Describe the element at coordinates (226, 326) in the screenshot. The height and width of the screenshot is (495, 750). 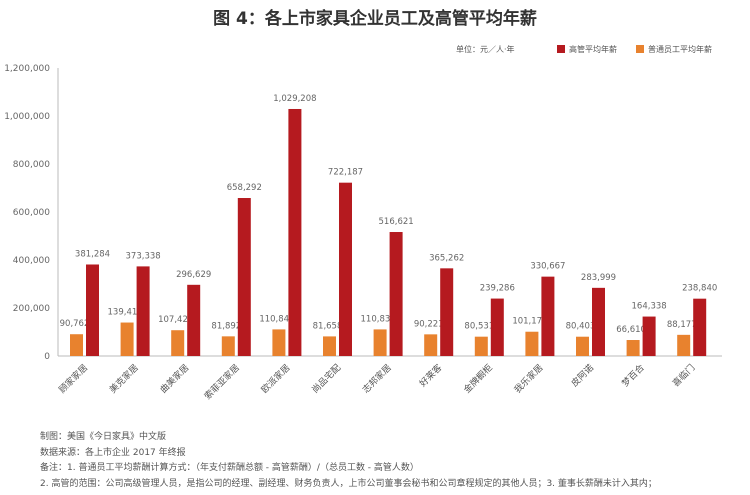
I see `data-label: 81,892` at that location.